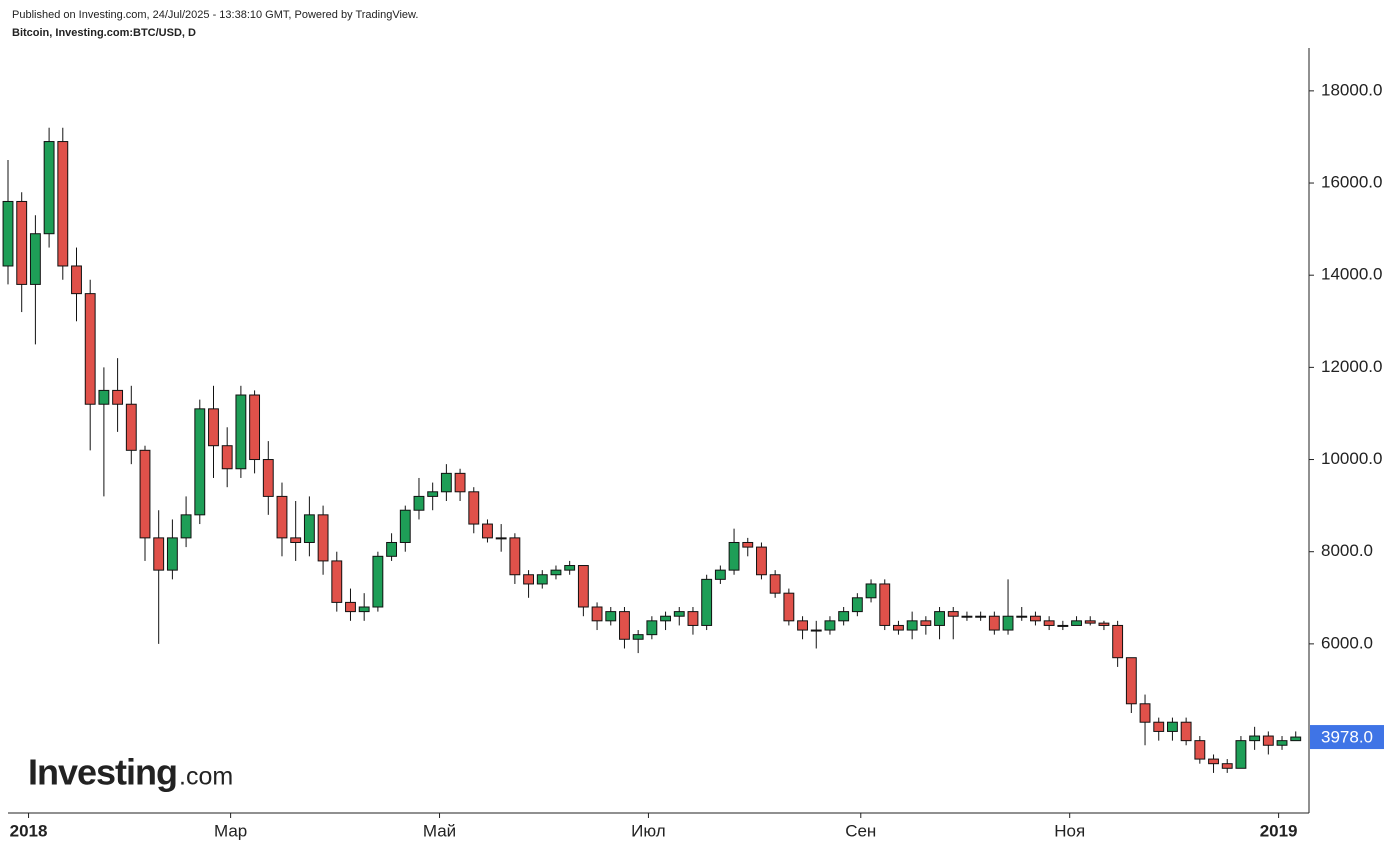 Image resolution: width=1400 pixels, height=854 pixels. Describe the element at coordinates (1279, 830) in the screenshot. I see `x-tick-label: 2019` at that location.